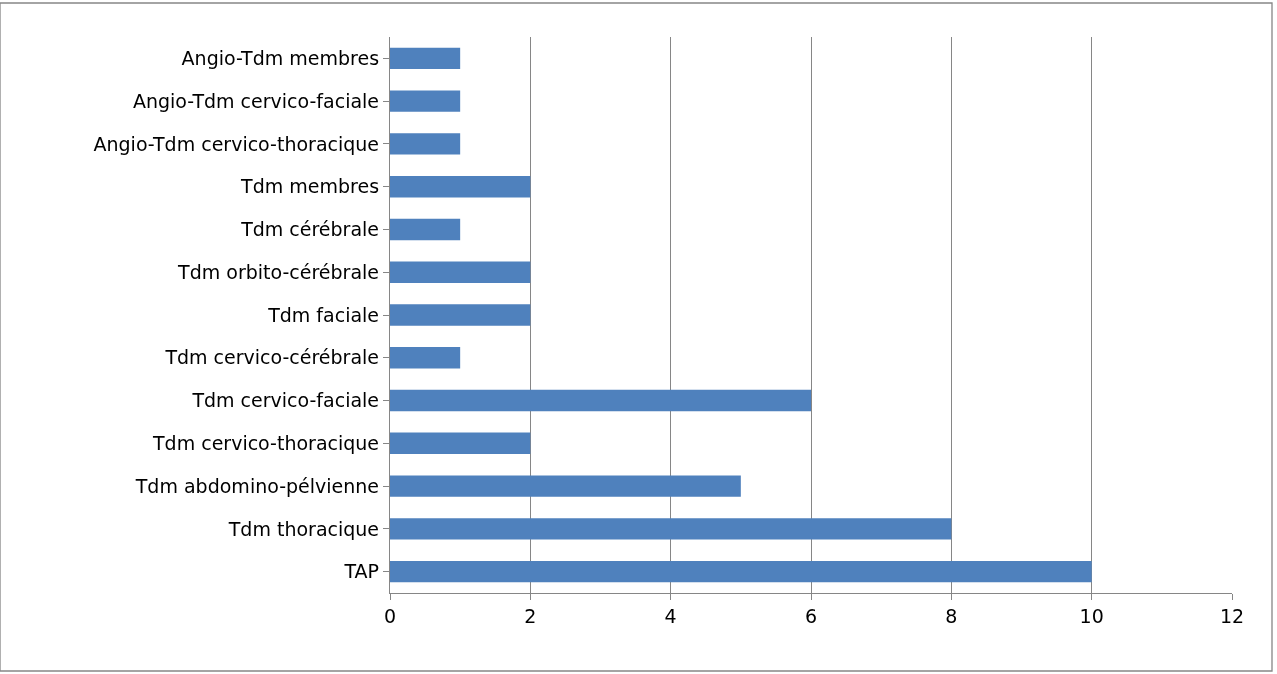 Image resolution: width=1277 pixels, height=674 pixels. Describe the element at coordinates (272, 357) in the screenshot. I see `y-tick-label: Tdm cervico-cérébrale` at that location.